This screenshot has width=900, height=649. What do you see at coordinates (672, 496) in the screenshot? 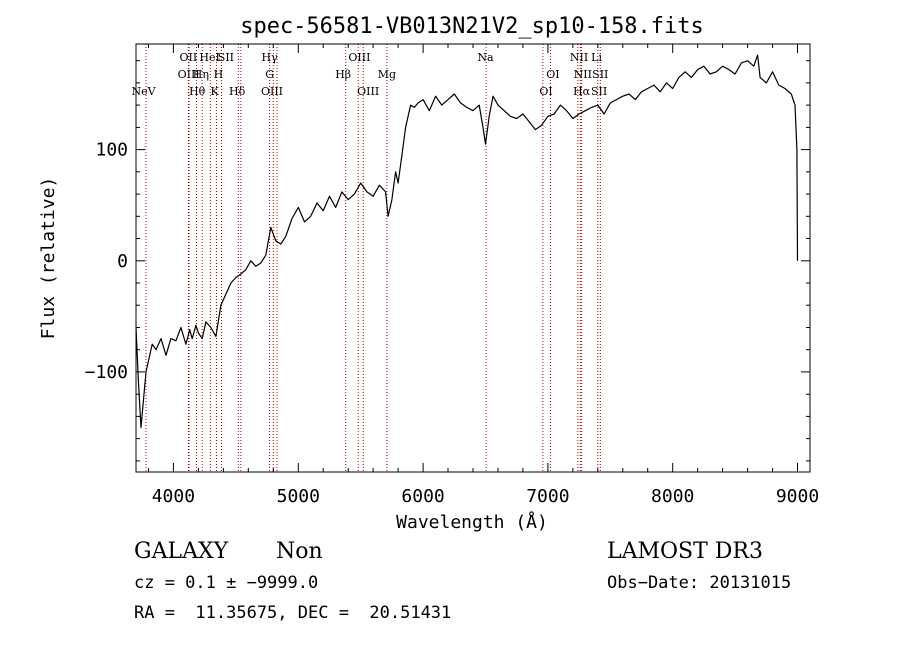
I see `x-tick-label: 8000` at bounding box center [672, 496].